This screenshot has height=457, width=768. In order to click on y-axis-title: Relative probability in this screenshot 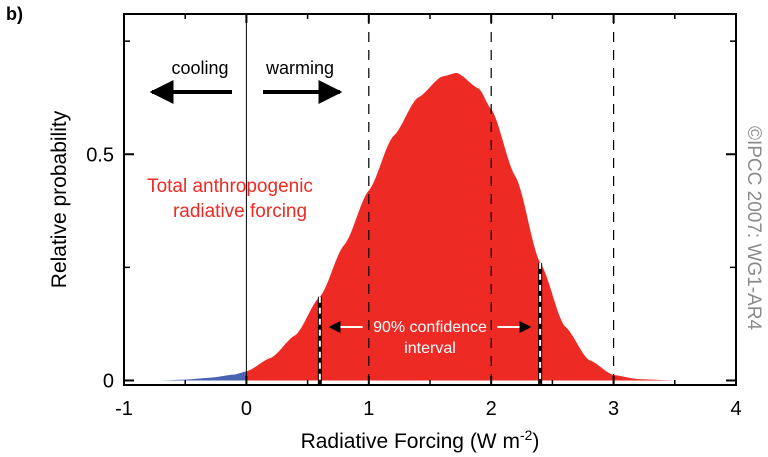, I will do `click(59, 199)`.